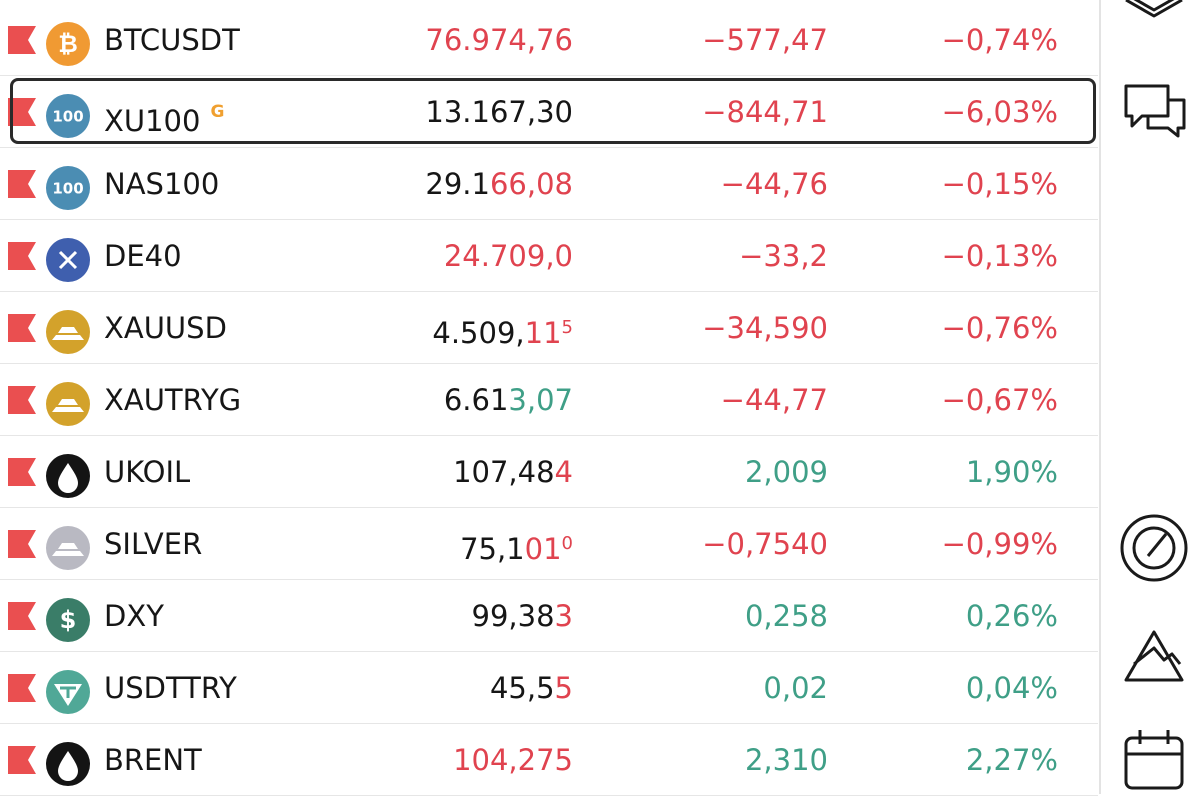  Describe the element at coordinates (492, 549) in the screenshot. I see `price-part: 75,1` at that location.